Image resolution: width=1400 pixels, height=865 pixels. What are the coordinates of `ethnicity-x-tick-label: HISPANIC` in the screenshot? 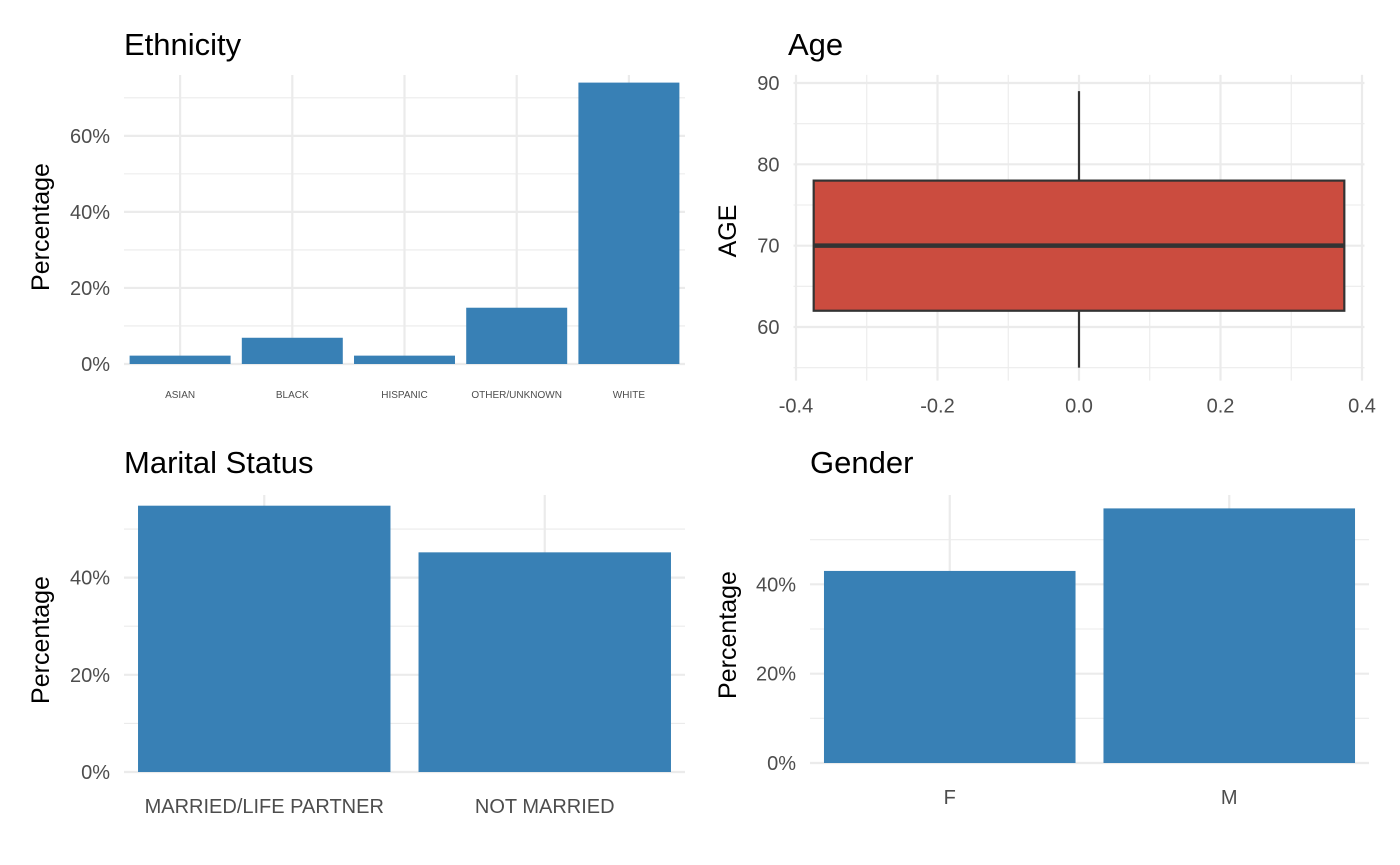 It's located at (404, 395).